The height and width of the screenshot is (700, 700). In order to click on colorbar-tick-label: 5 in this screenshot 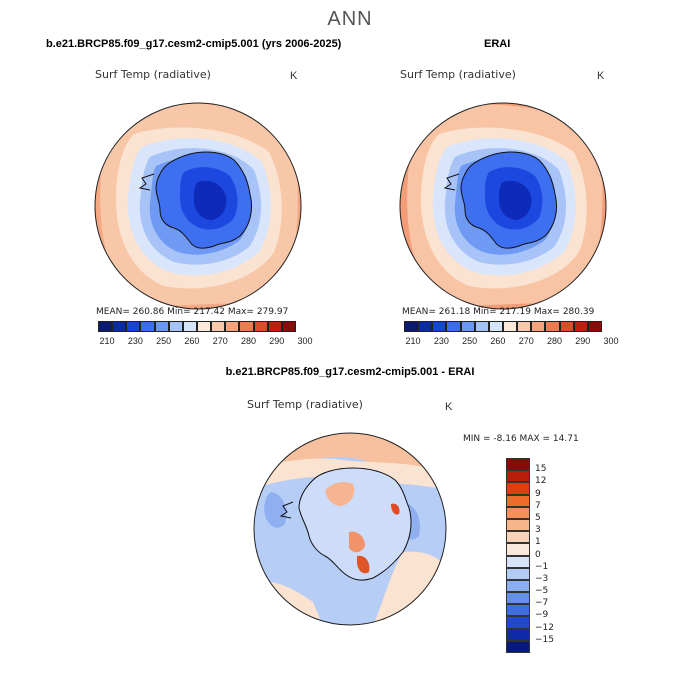, I will do `click(538, 517)`.